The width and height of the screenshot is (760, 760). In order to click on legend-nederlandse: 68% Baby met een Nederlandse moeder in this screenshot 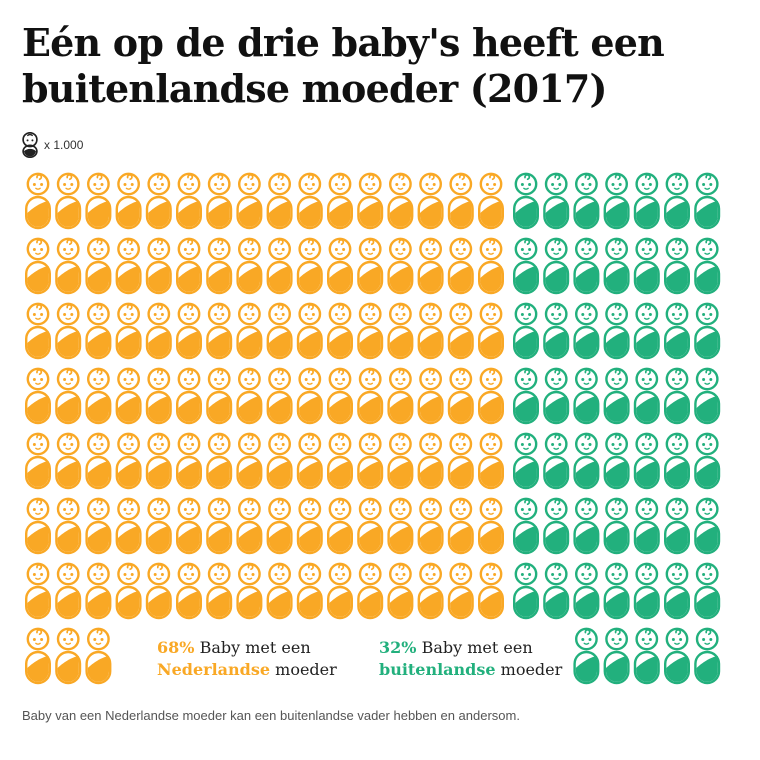, I will do `click(247, 659)`.